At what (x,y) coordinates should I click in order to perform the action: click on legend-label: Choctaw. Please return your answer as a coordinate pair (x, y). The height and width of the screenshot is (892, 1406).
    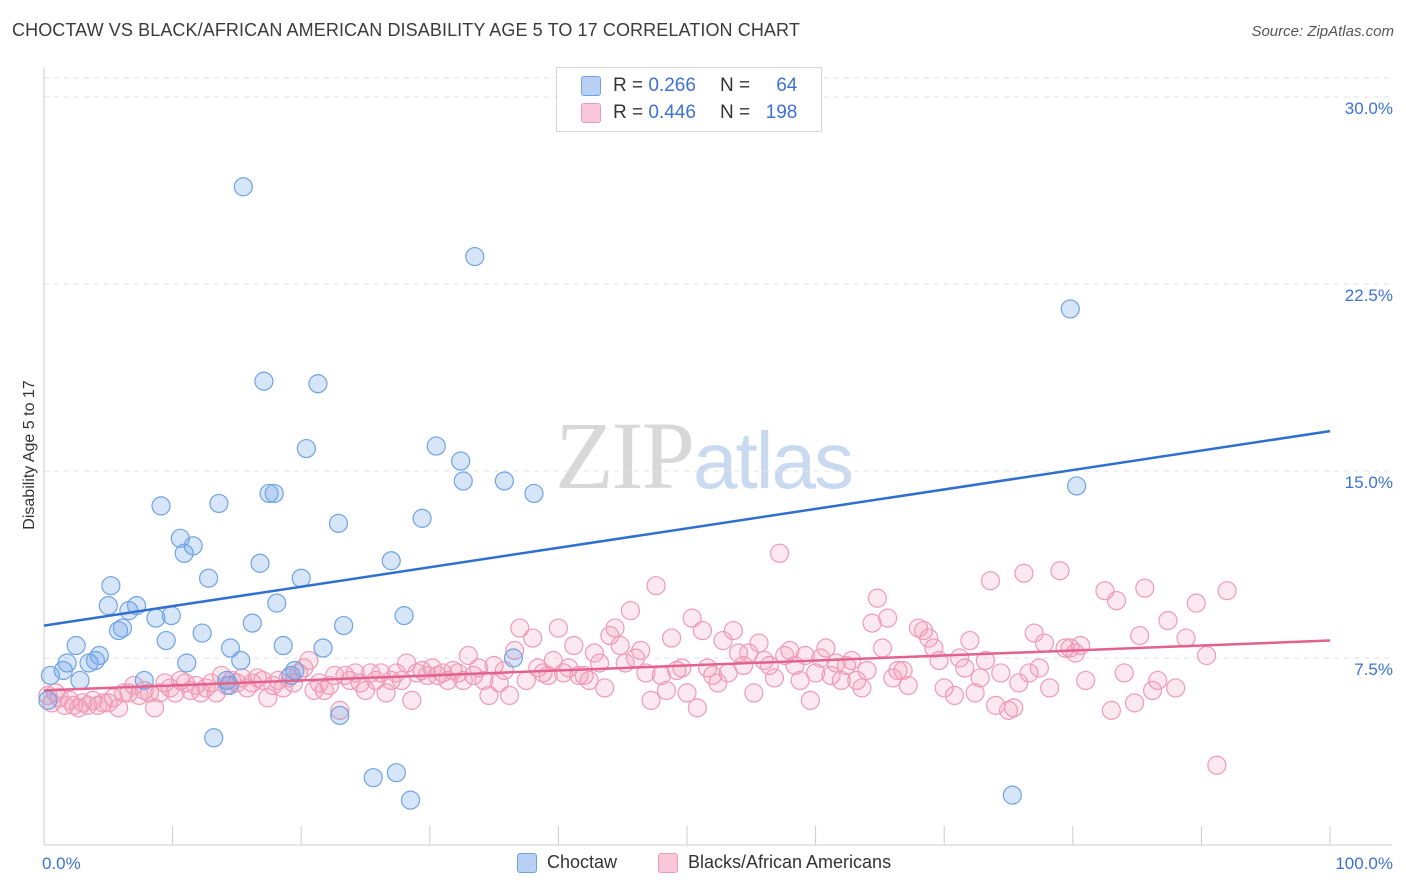
    Looking at the image, I should click on (582, 862).